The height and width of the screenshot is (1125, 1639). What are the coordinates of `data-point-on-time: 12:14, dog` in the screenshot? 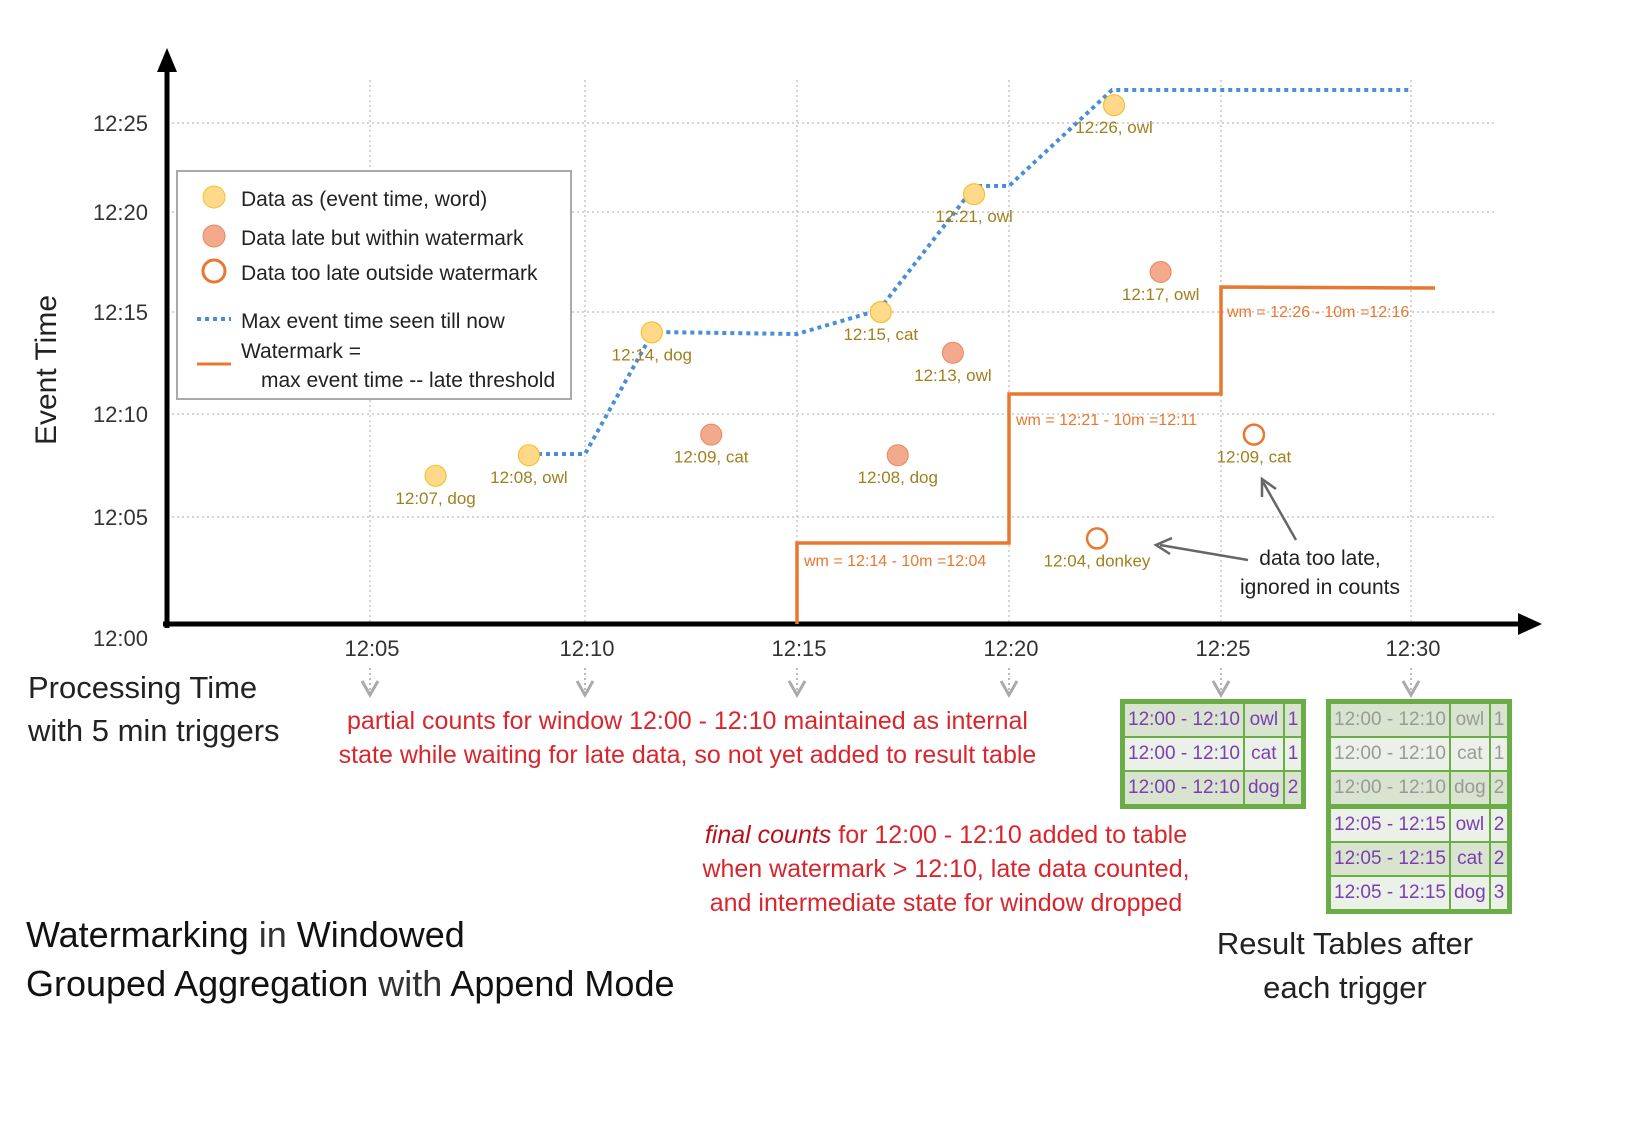 It's located at (652, 342).